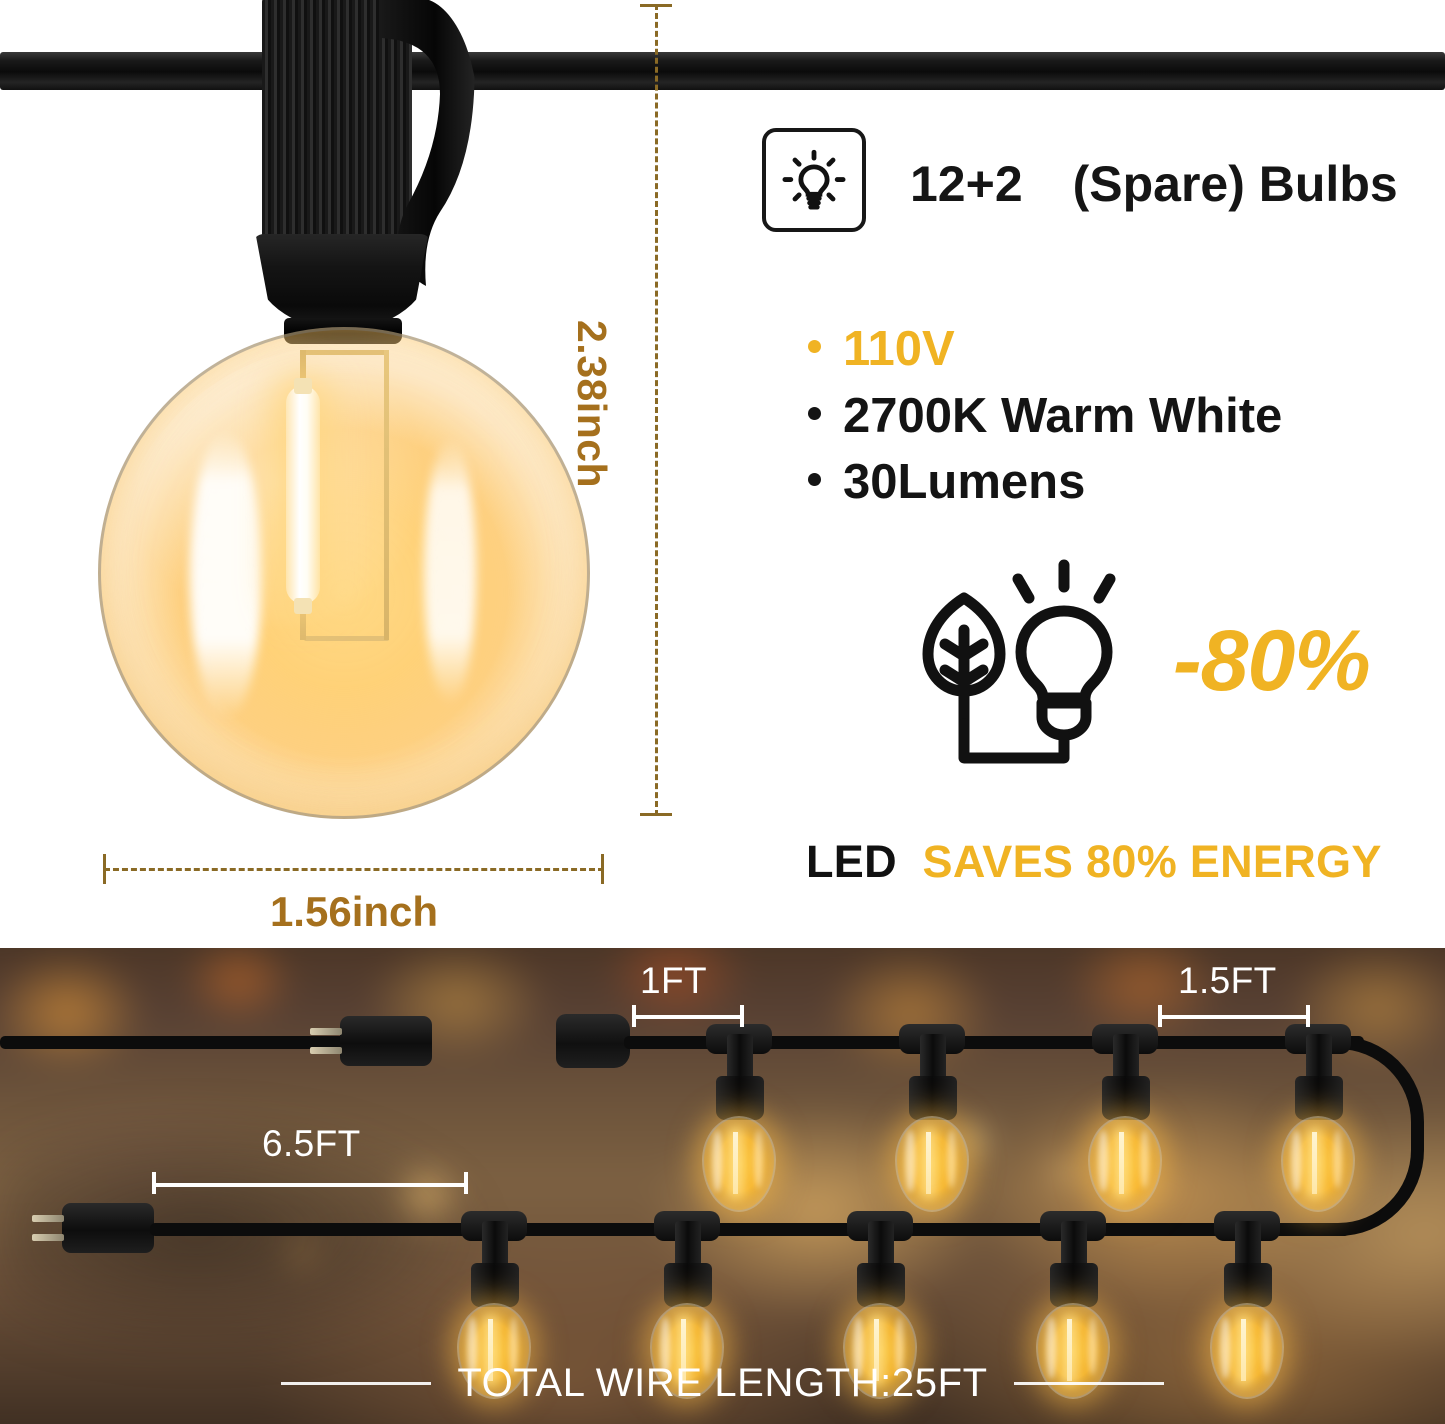 The image size is (1445, 1424). Describe the element at coordinates (371, 1041) in the screenshot. I see `male-plug-top` at that location.